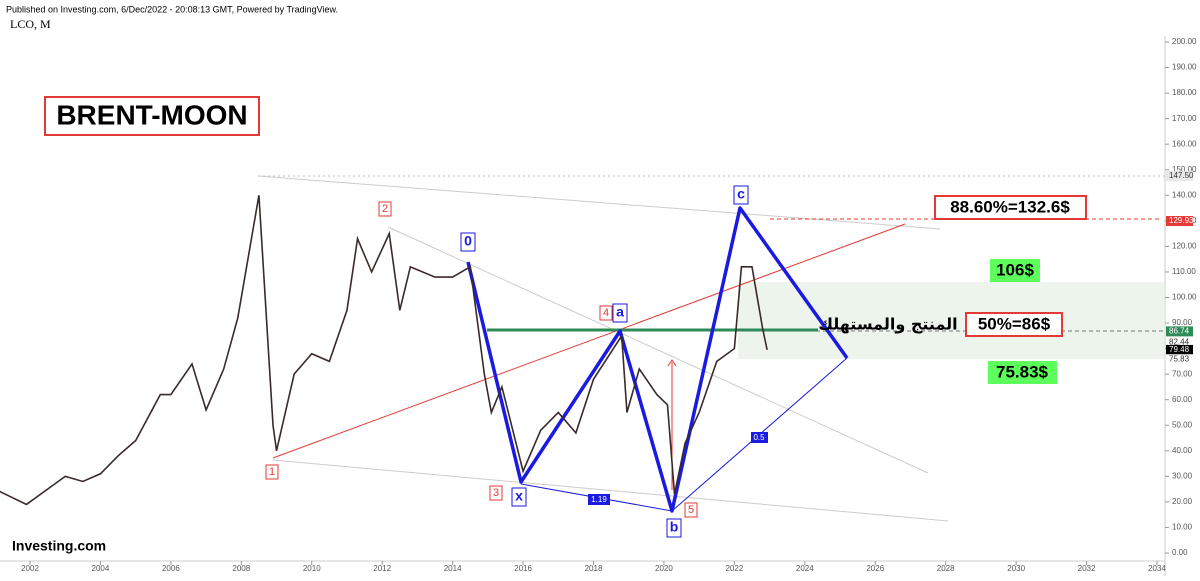 This screenshot has width=1200, height=581. What do you see at coordinates (59, 546) in the screenshot?
I see `logo: Investing.com` at bounding box center [59, 546].